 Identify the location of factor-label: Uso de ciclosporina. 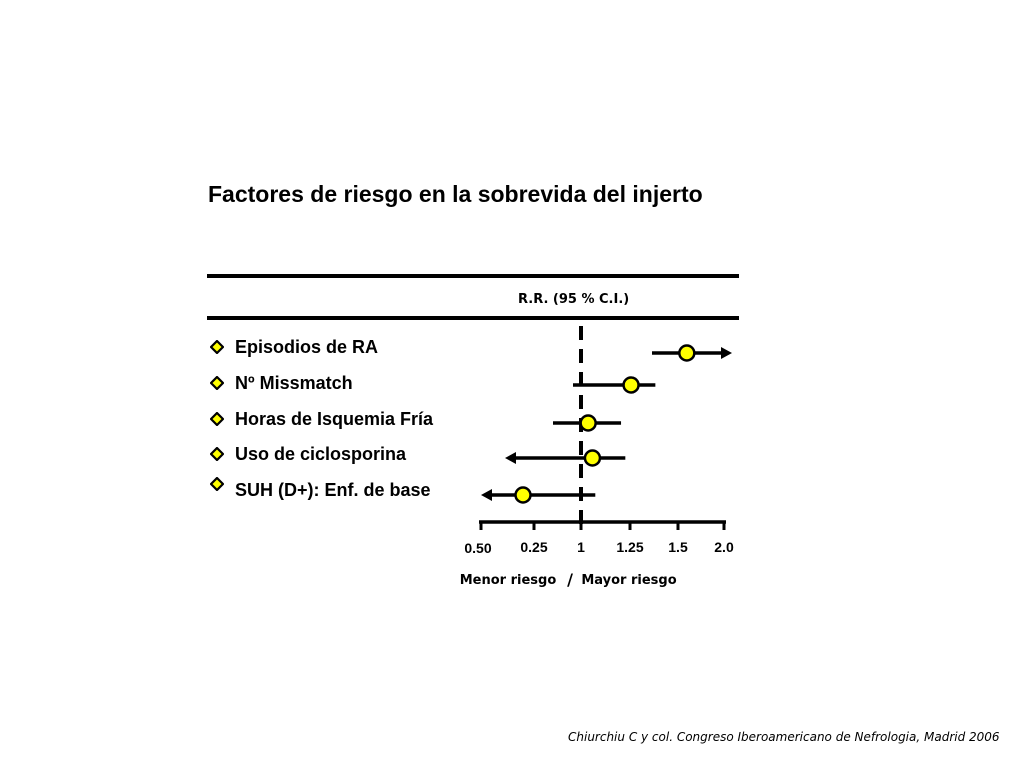
(321, 453).